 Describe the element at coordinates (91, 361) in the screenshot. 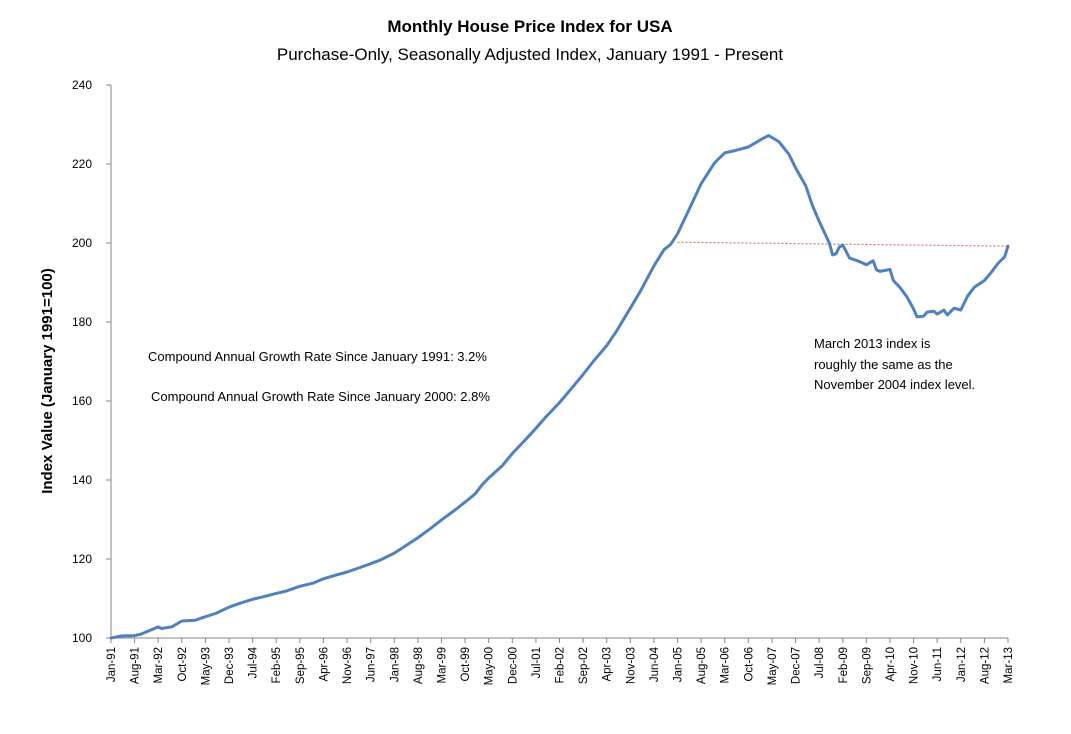

I see `y-tick-labels: 100 120 140 160 180 200 220 240` at that location.